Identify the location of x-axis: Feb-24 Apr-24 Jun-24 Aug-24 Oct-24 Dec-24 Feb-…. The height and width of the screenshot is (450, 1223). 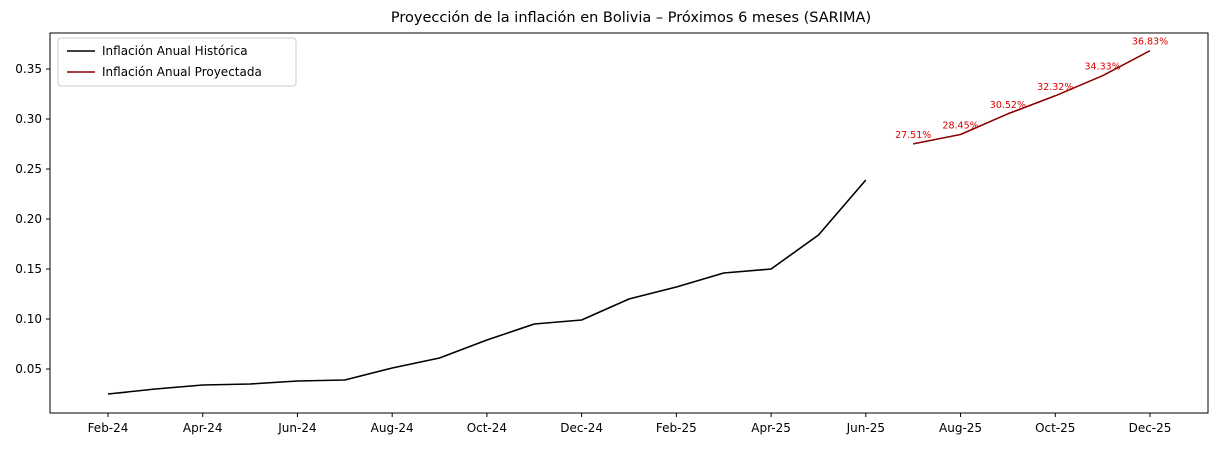
(630, 424).